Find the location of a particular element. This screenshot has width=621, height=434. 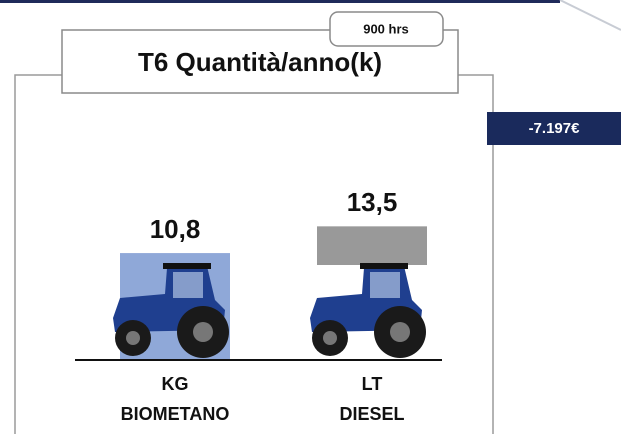

delta-label: -7.197€ is located at coordinates (555, 128).